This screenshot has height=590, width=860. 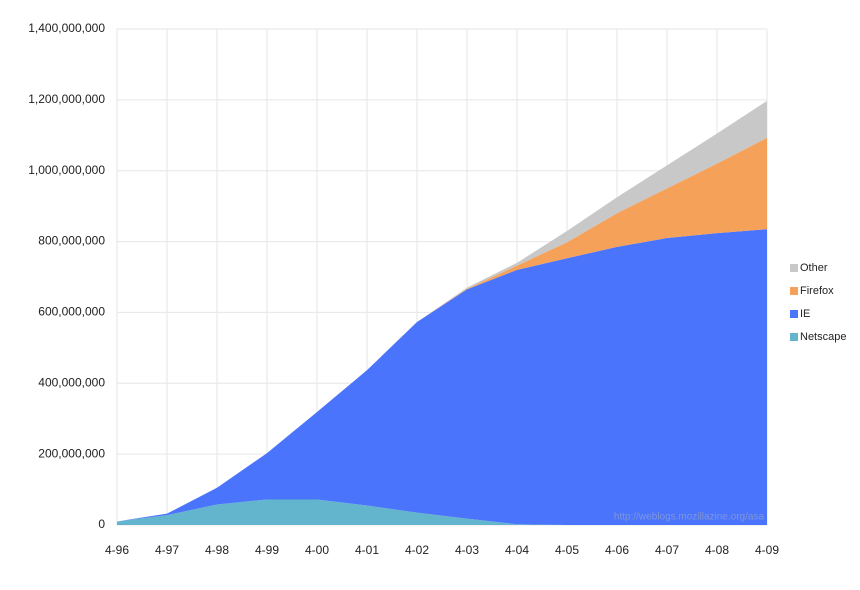 What do you see at coordinates (617, 550) in the screenshot?
I see `x-tick-label: 4-06` at bounding box center [617, 550].